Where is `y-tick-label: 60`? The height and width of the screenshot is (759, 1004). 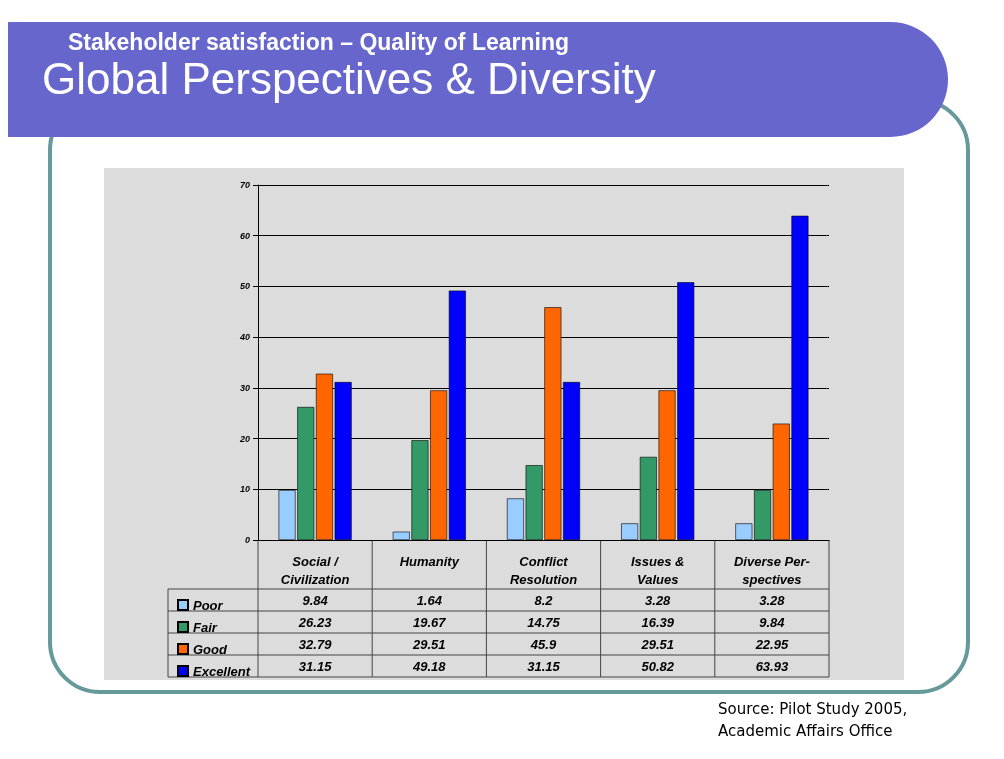 y-tick-label: 60 is located at coordinates (244, 235).